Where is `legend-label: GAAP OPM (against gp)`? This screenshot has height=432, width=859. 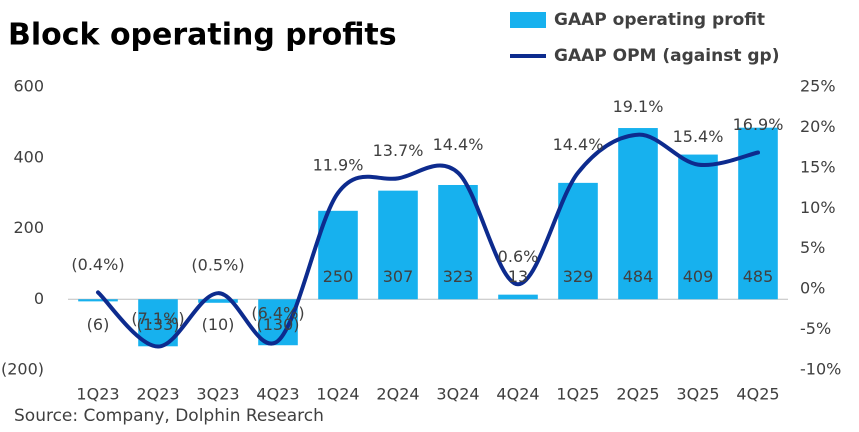
legend-label: GAAP OPM (against gp) is located at coordinates (666, 56).